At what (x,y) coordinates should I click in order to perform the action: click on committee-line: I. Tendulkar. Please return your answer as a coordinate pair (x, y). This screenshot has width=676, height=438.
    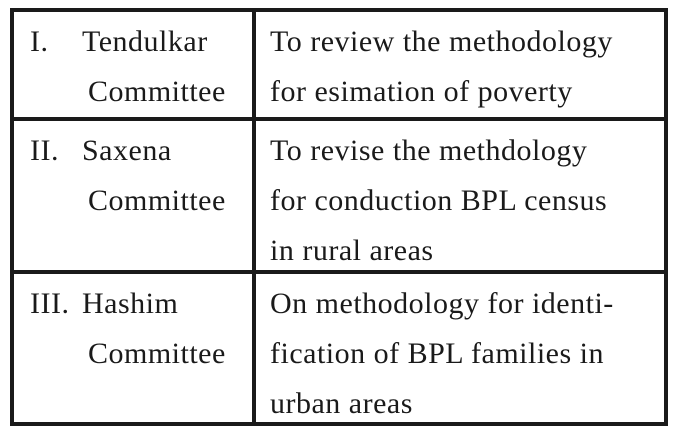
    Looking at the image, I should click on (133, 50).